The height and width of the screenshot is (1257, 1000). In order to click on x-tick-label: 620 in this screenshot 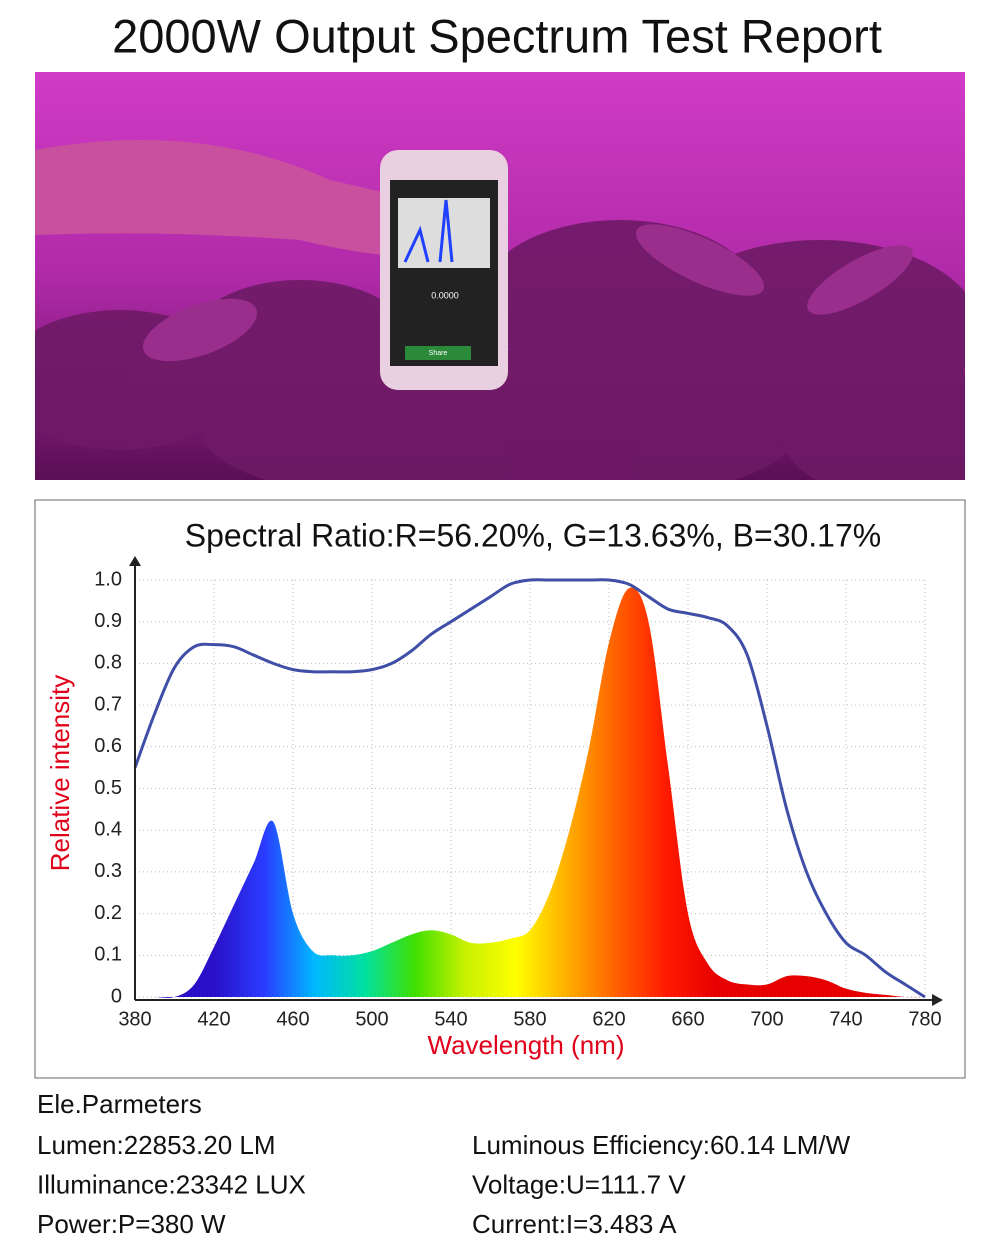, I will do `click(608, 1019)`.